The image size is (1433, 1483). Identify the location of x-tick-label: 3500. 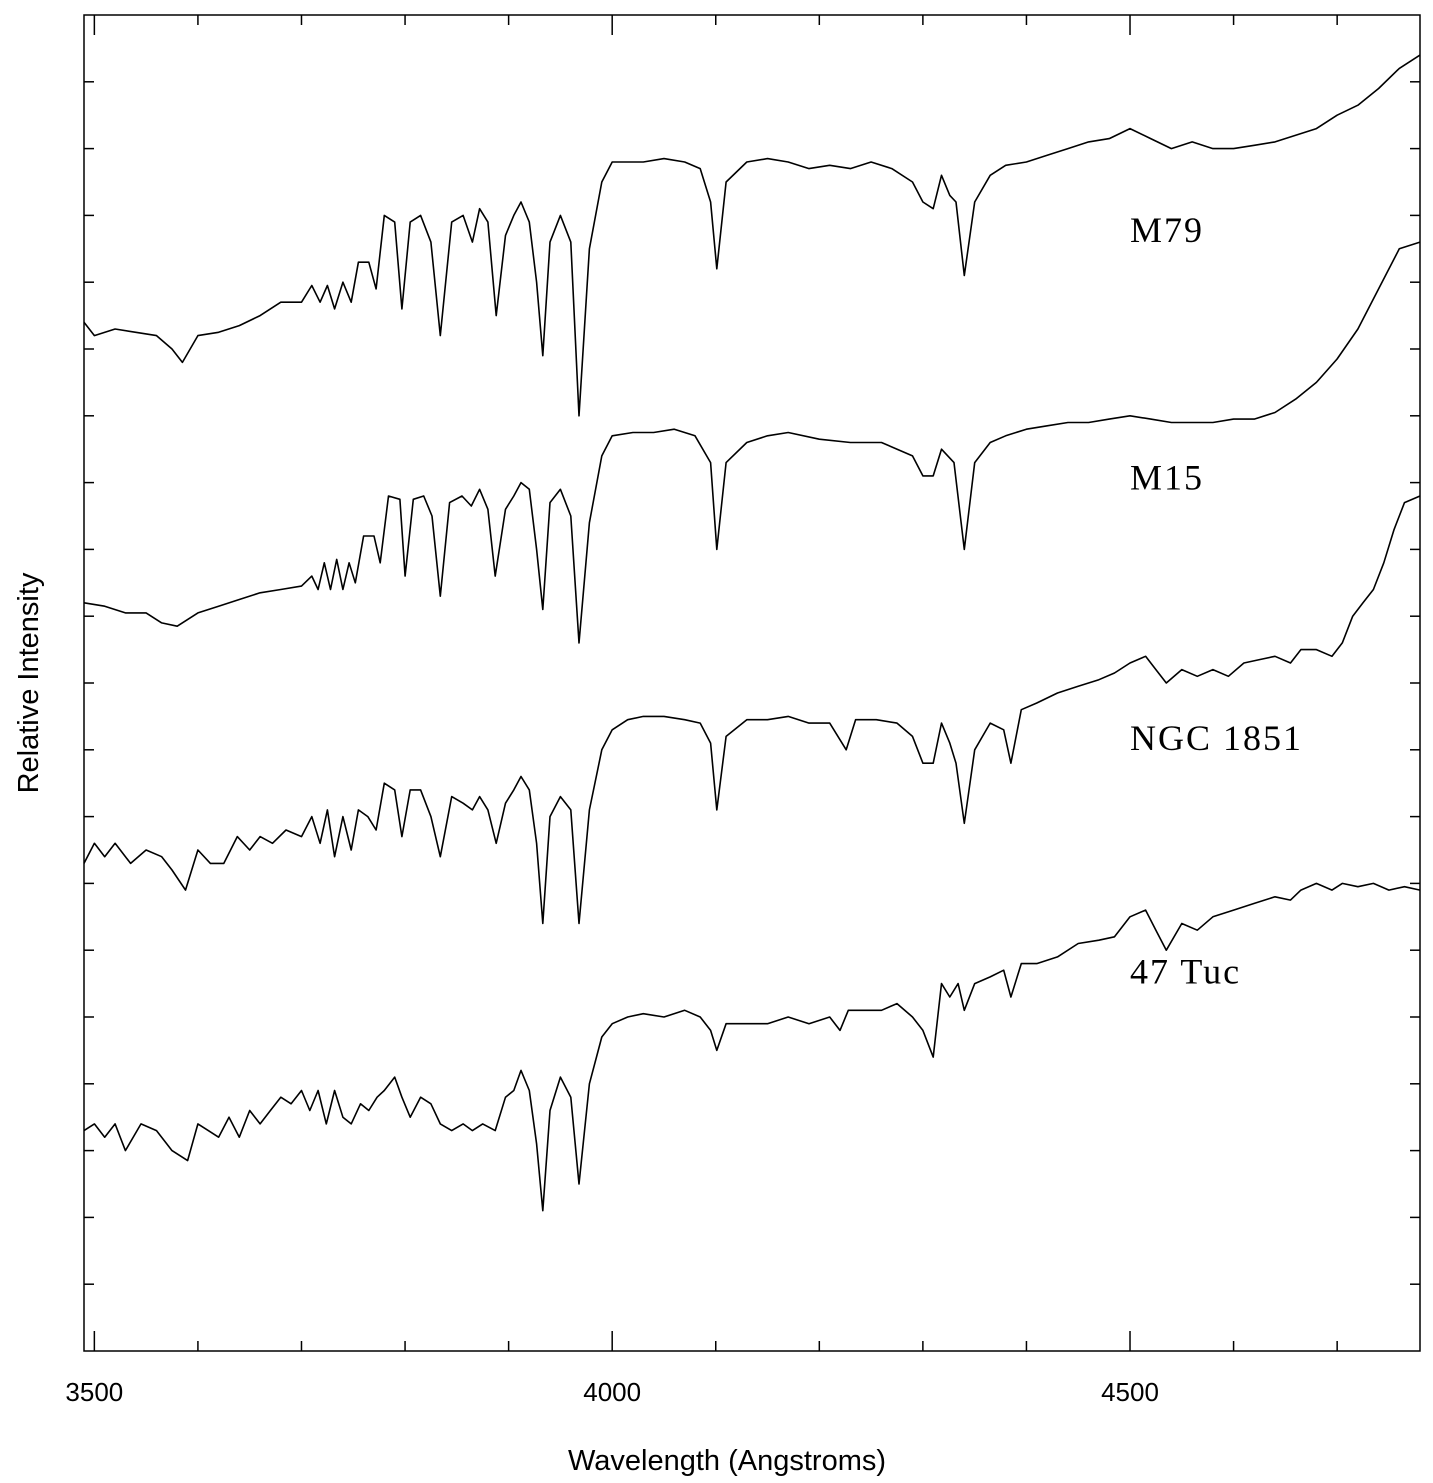
(94, 1392).